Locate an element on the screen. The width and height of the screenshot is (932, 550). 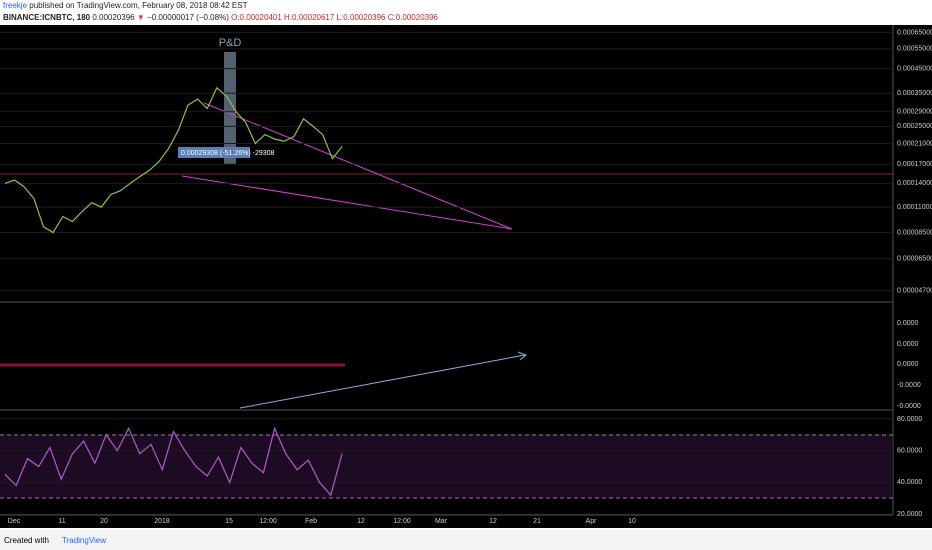
last: 0.00020396 is located at coordinates (113, 17).